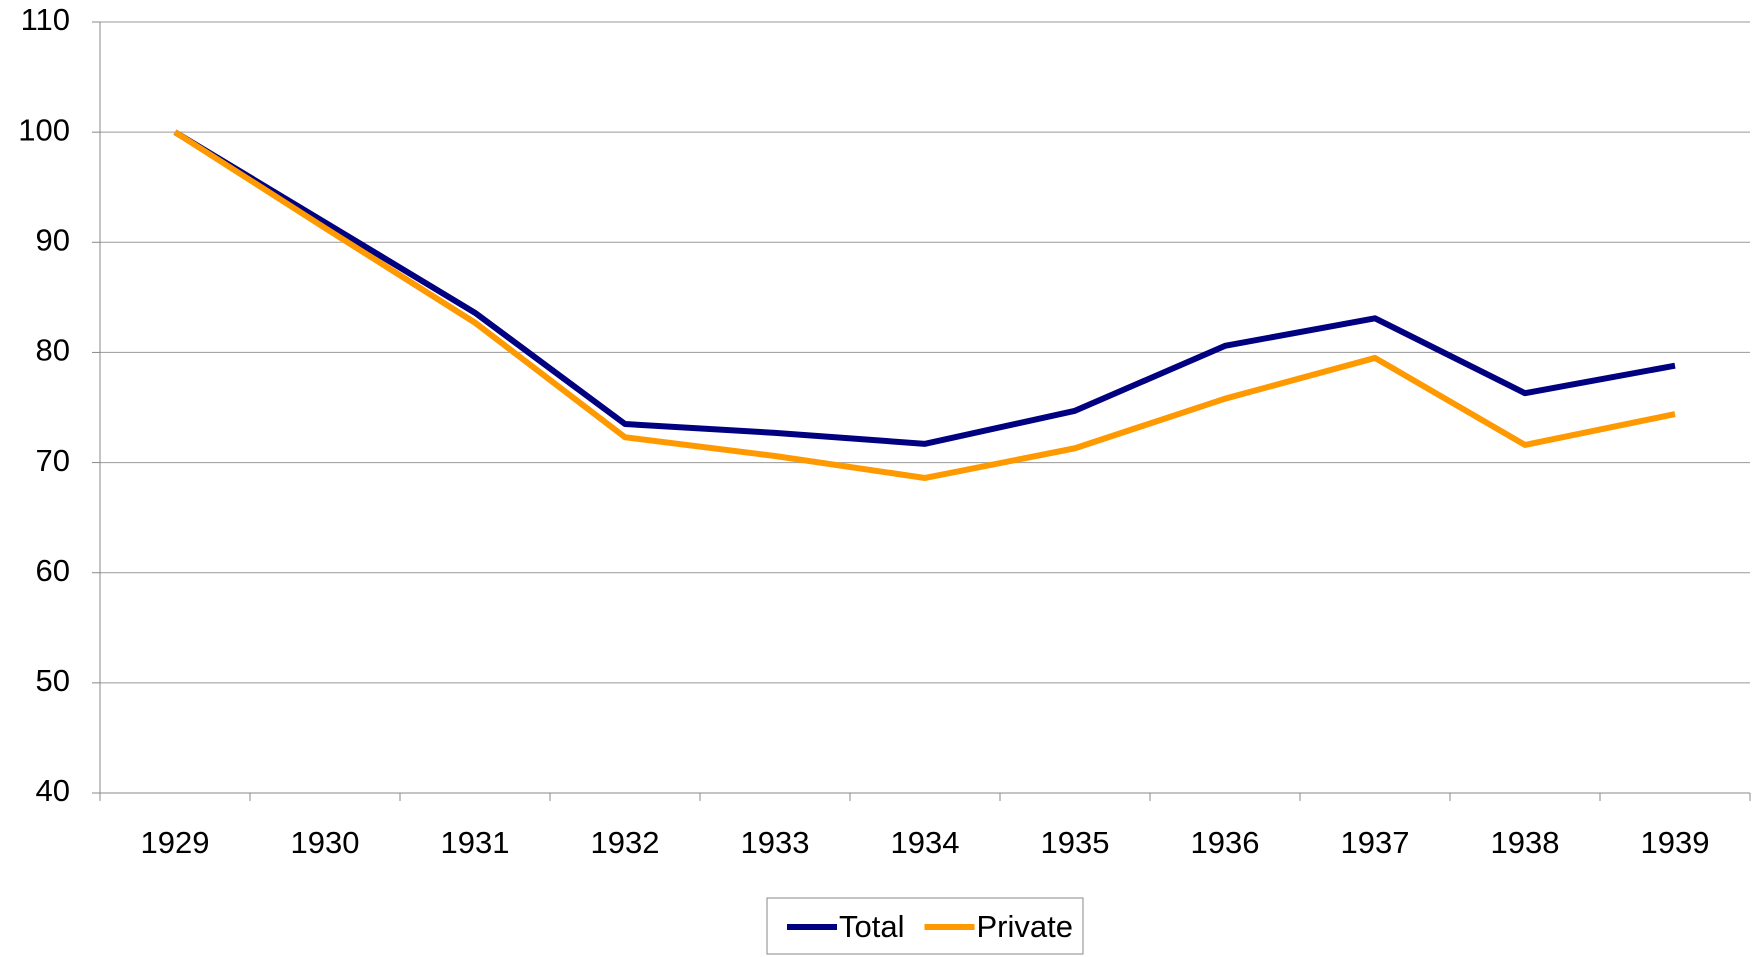 Image resolution: width=1754 pixels, height=957 pixels. Describe the element at coordinates (1675, 842) in the screenshot. I see `x-tick-label: 1939` at that location.